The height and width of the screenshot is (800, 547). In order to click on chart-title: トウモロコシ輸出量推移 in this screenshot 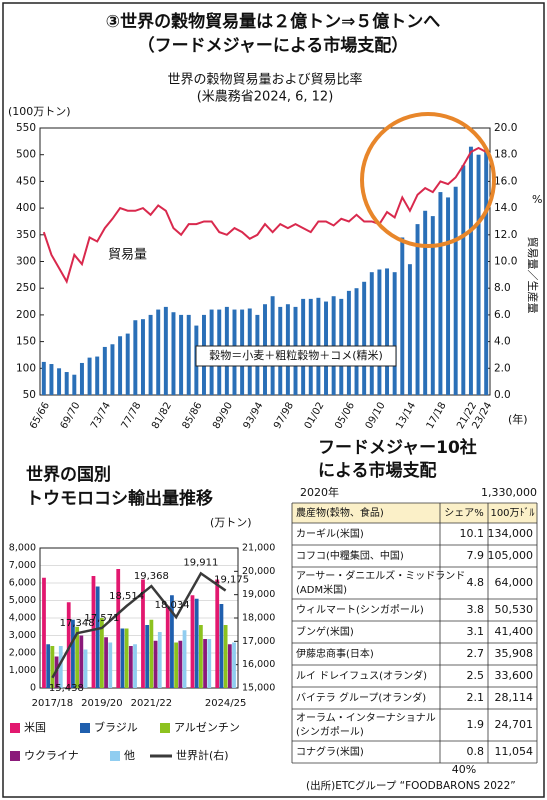, I will do `click(119, 498)`.